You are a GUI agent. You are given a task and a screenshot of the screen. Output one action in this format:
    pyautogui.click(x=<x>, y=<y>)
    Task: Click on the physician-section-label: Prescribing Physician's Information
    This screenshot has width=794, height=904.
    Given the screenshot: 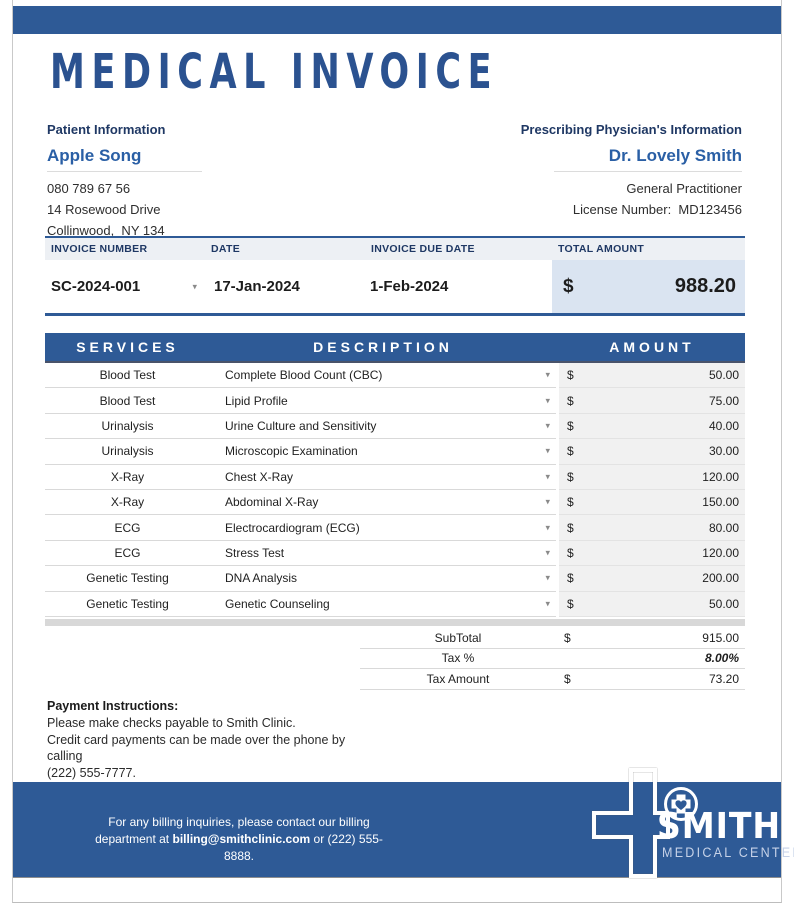 What is the action you would take?
    pyautogui.click(x=631, y=129)
    